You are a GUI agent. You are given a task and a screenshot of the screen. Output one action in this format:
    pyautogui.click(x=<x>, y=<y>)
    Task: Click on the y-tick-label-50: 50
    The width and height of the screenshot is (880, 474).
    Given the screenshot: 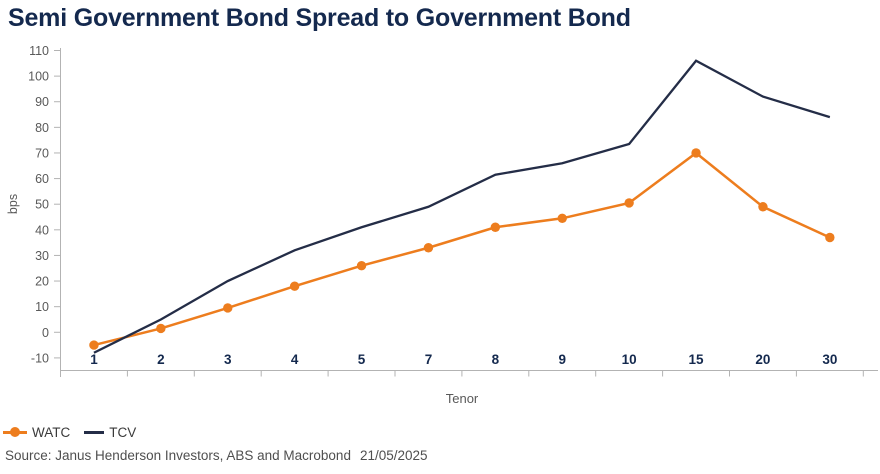 What is the action you would take?
    pyautogui.click(x=42, y=205)
    